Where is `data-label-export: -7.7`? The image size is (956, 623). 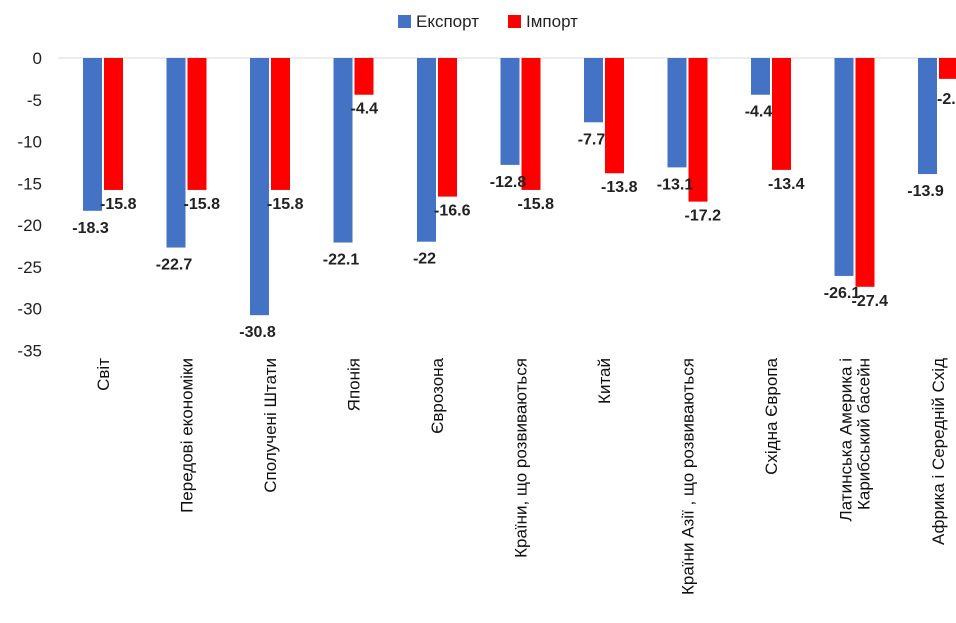
data-label-export: -7.7 is located at coordinates (592, 139).